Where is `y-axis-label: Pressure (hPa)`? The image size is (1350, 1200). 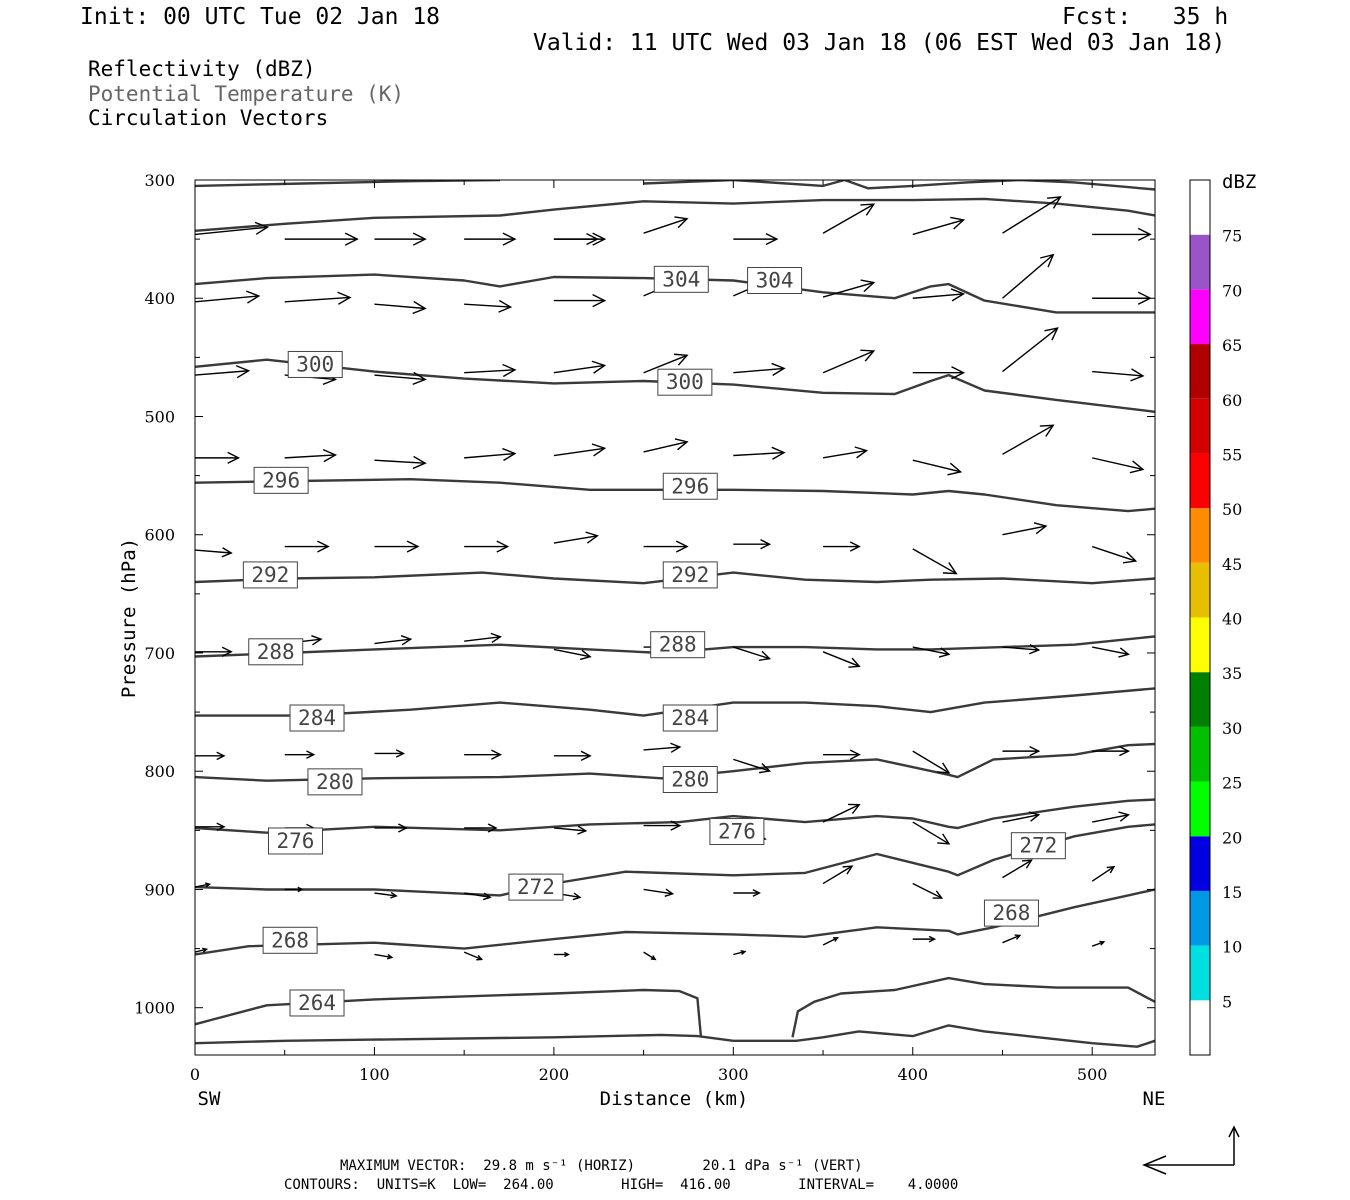 y-axis-label: Pressure (hPa) is located at coordinates (129, 618).